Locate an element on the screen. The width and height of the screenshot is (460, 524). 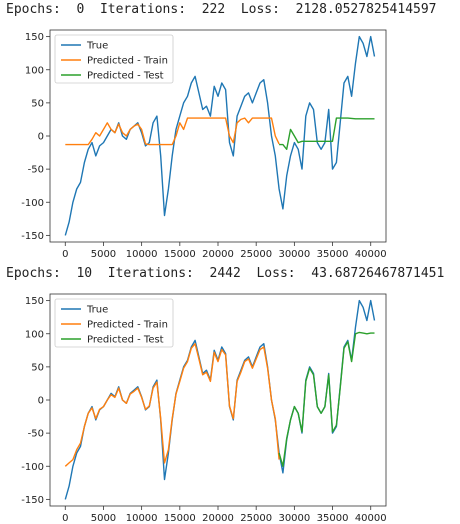
iterations-value: 222 is located at coordinates (213, 9).